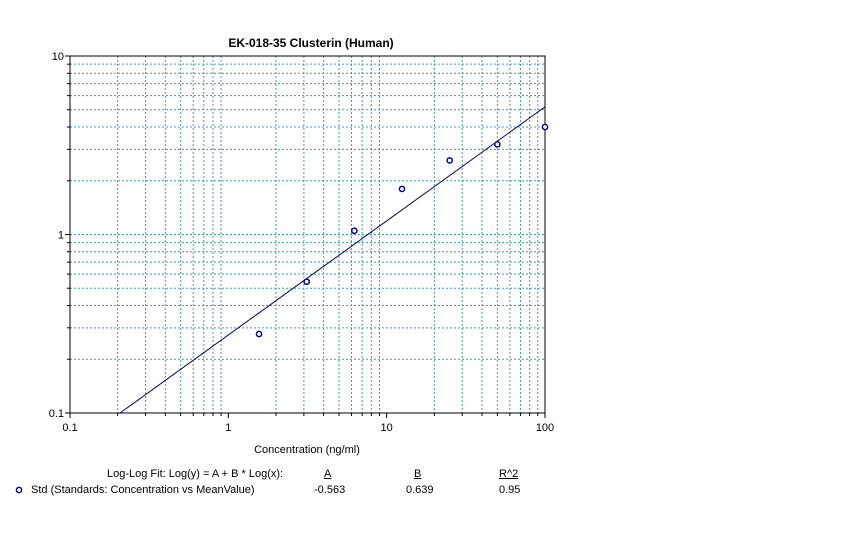 This screenshot has width=864, height=540. What do you see at coordinates (510, 490) in the screenshot?
I see `fit-r2-value: 0.95` at bounding box center [510, 490].